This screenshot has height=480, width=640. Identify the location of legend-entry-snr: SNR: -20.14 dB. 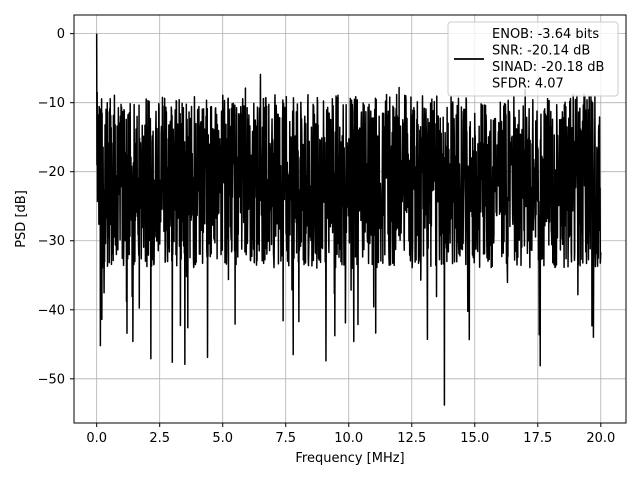
(541, 51).